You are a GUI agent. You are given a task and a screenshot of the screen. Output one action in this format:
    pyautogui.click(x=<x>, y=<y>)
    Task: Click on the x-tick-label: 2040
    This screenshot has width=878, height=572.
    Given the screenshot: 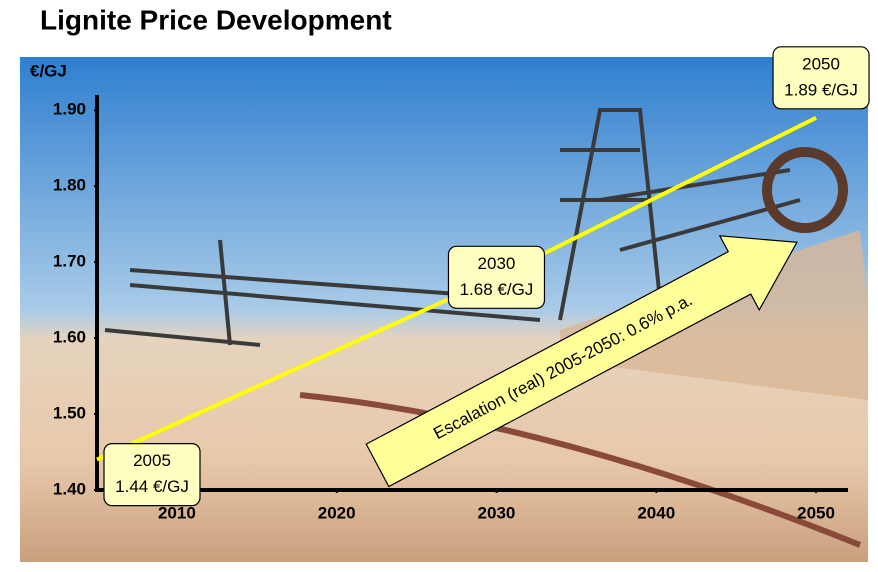 What is the action you would take?
    pyautogui.click(x=656, y=512)
    